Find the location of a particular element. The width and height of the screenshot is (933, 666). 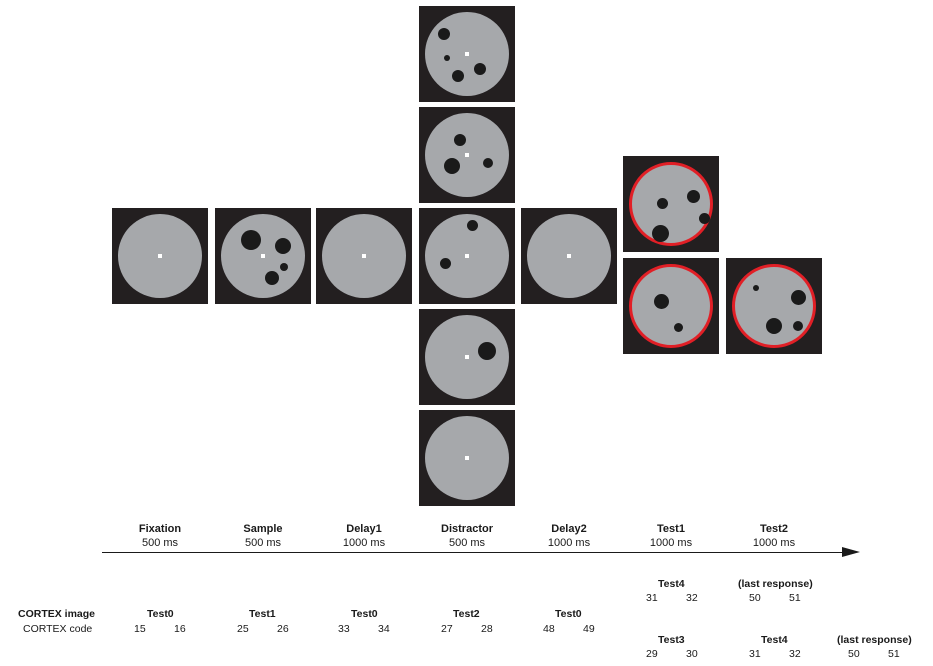

time-arrow-line is located at coordinates (473, 552).